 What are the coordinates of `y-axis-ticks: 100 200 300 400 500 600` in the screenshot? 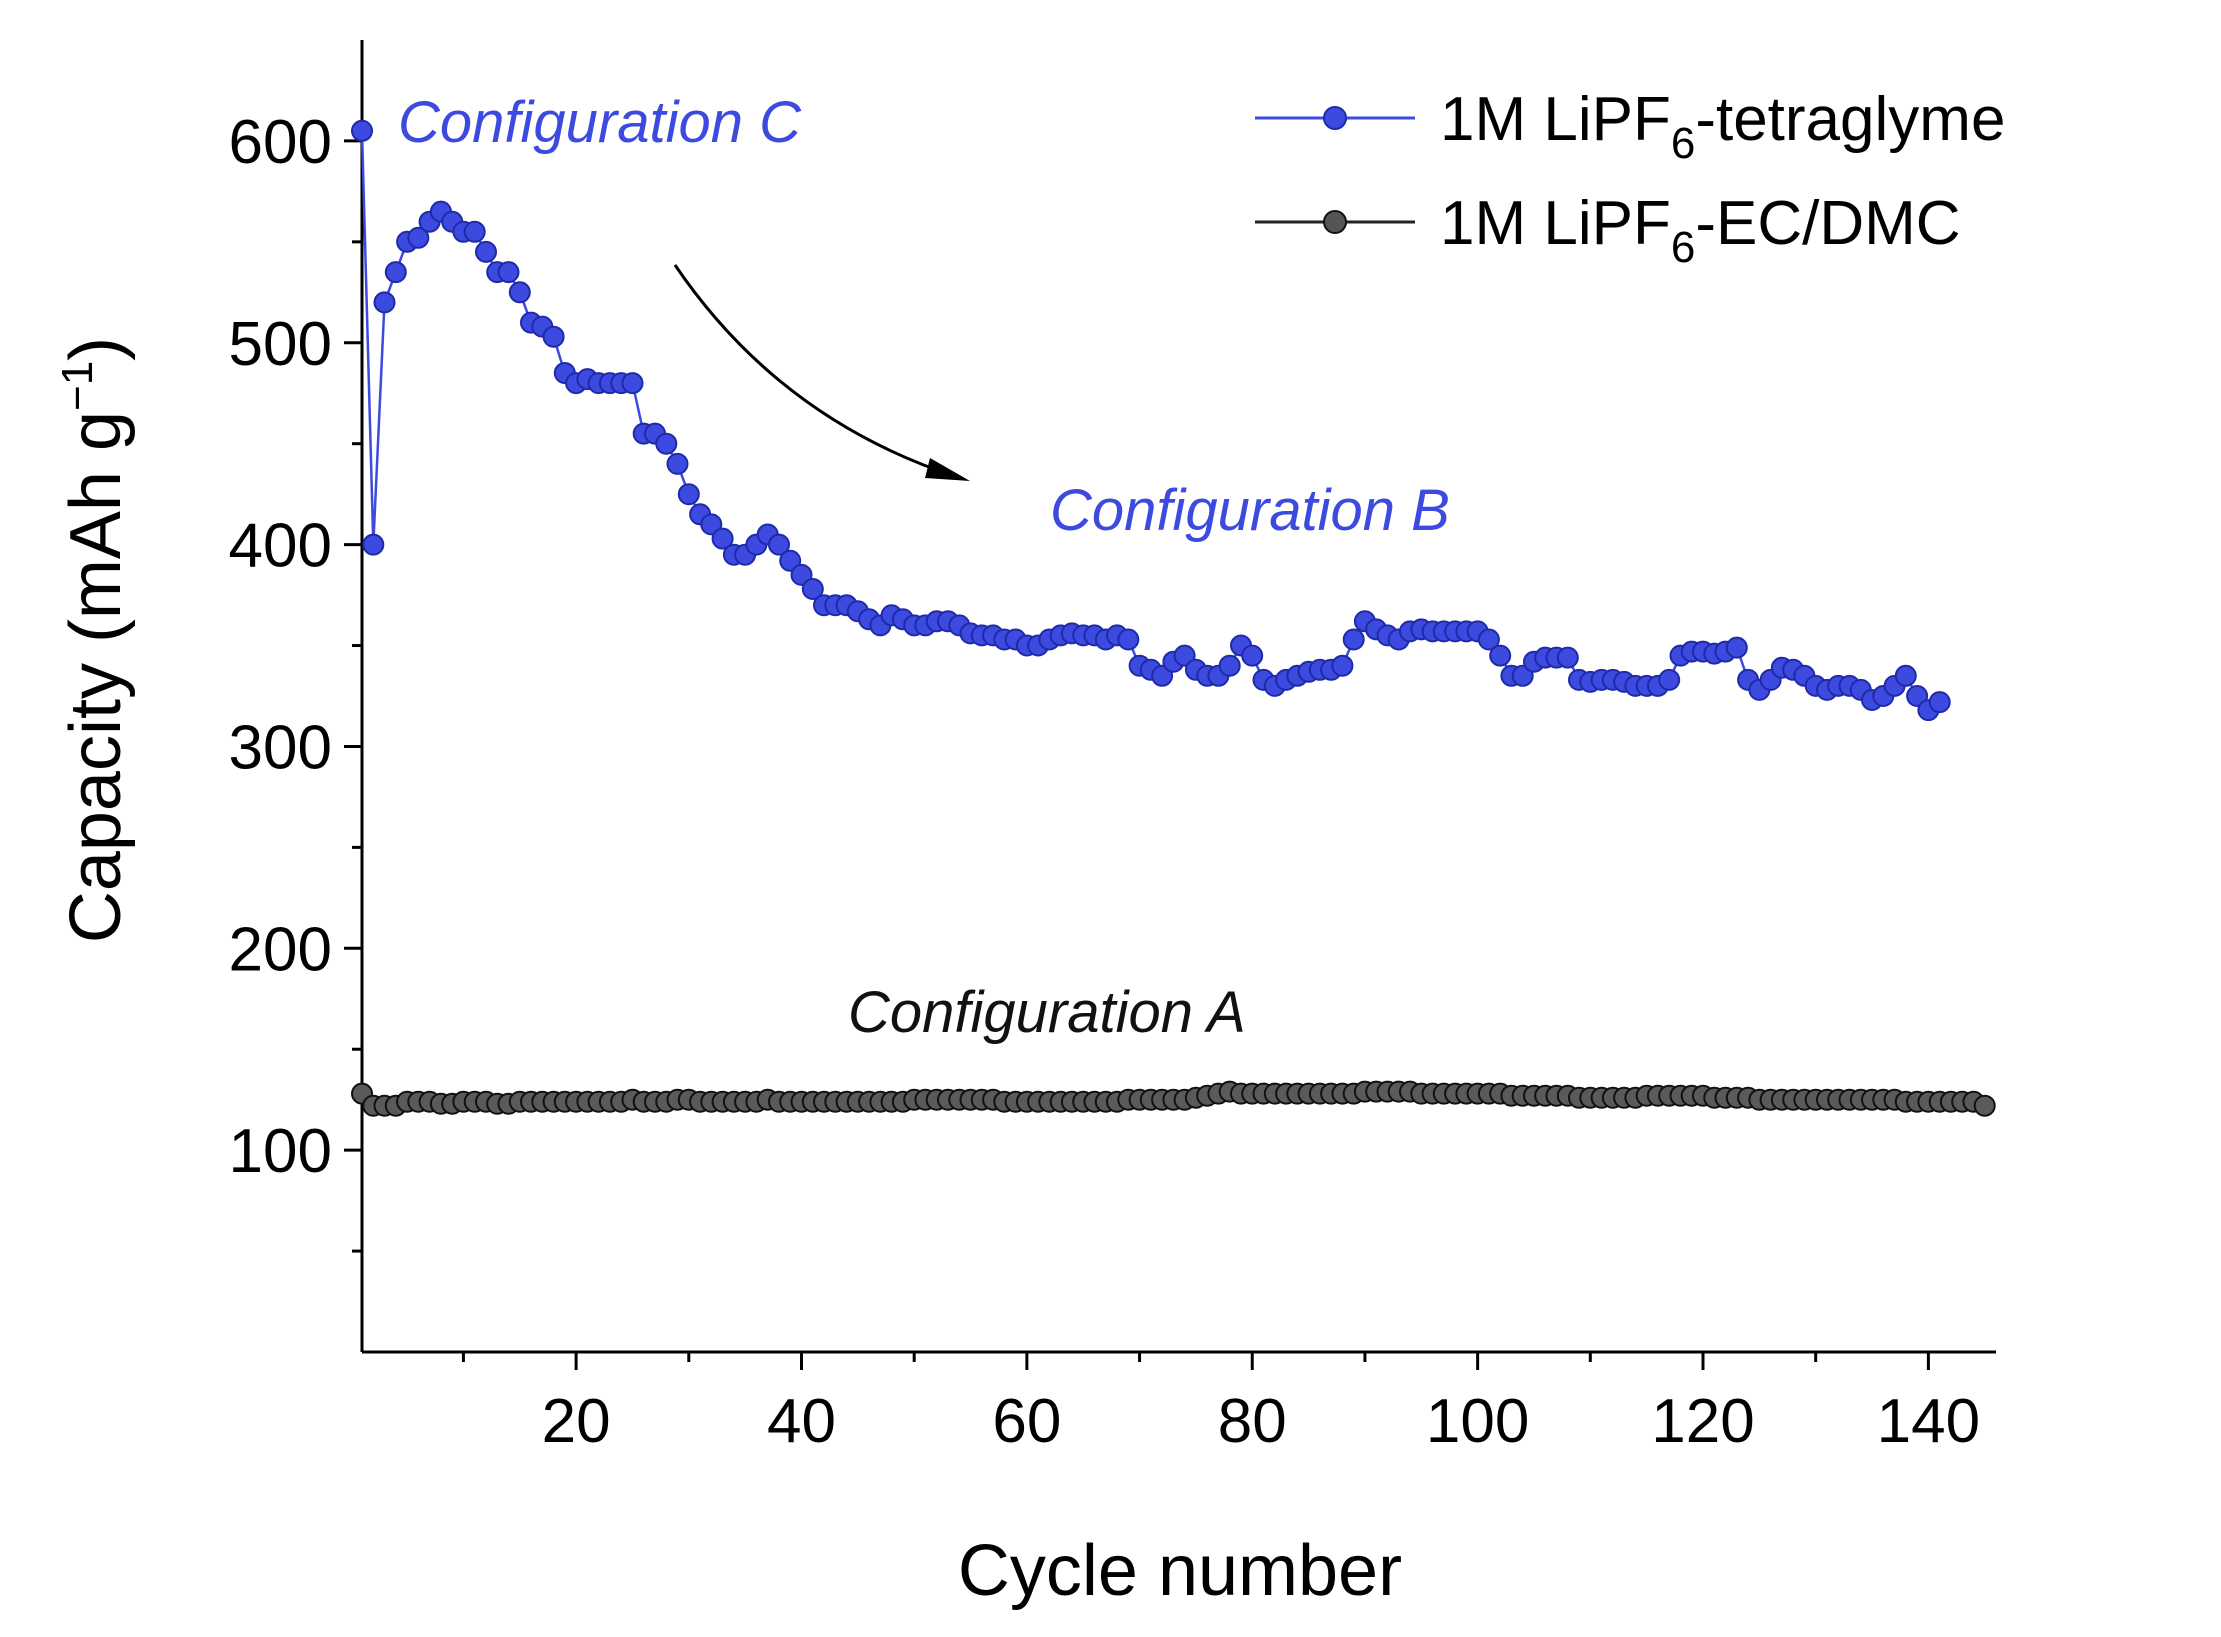 It's located at (295, 680).